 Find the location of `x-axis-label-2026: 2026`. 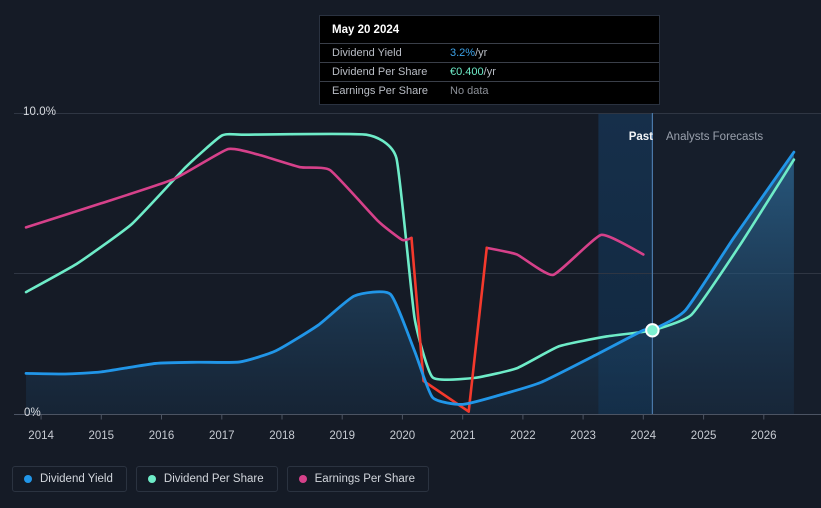

x-axis-label-2026: 2026 is located at coordinates (764, 436).